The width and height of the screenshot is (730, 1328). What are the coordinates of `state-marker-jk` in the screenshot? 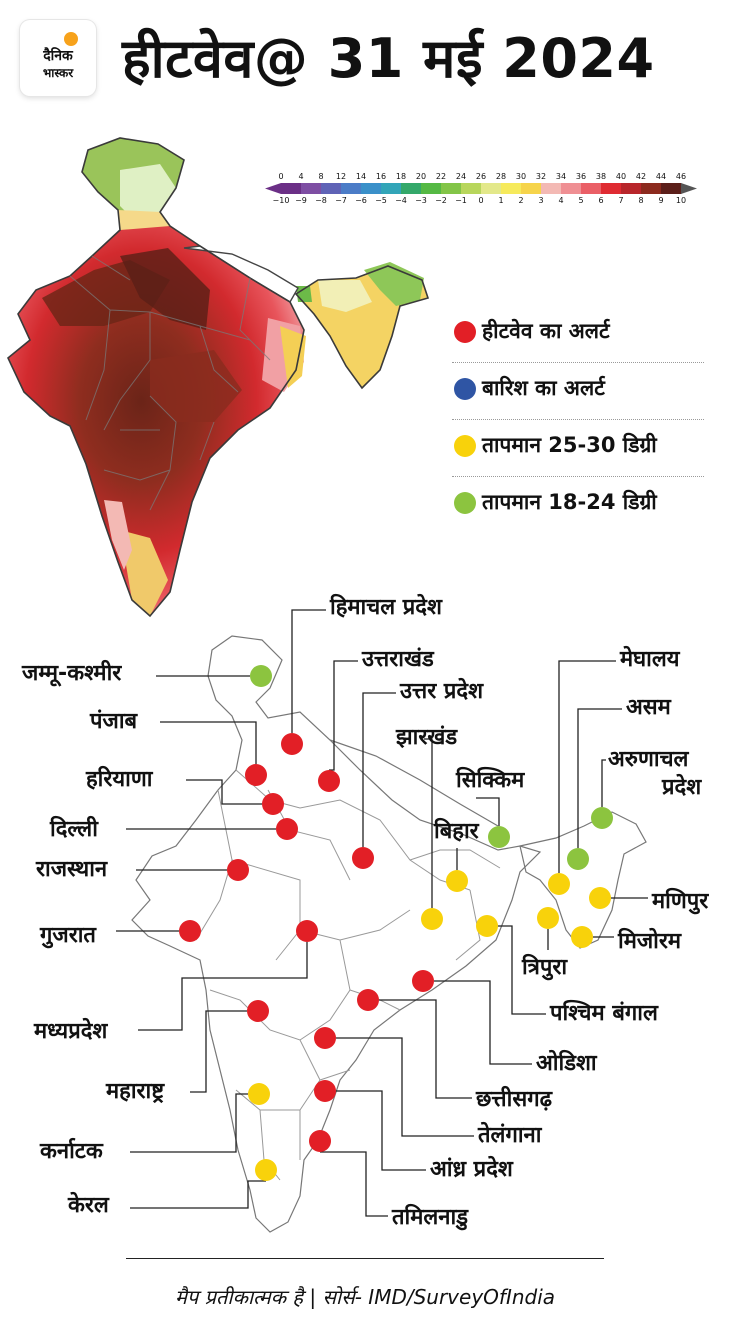 It's located at (261, 676).